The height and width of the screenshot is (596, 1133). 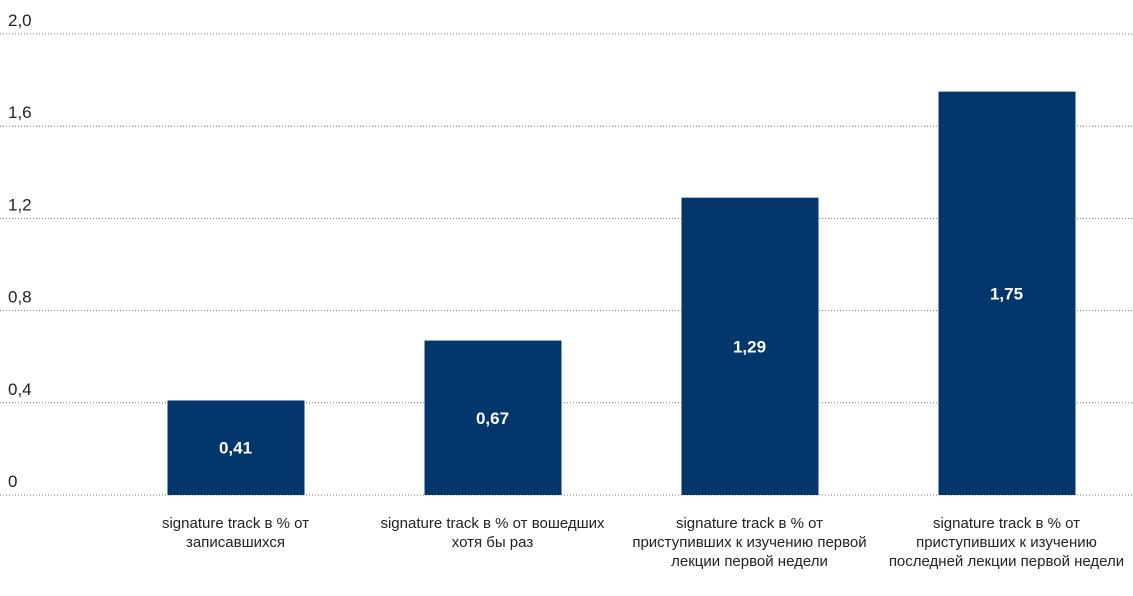 I want to click on value-label: 1,29, so click(x=749, y=346).